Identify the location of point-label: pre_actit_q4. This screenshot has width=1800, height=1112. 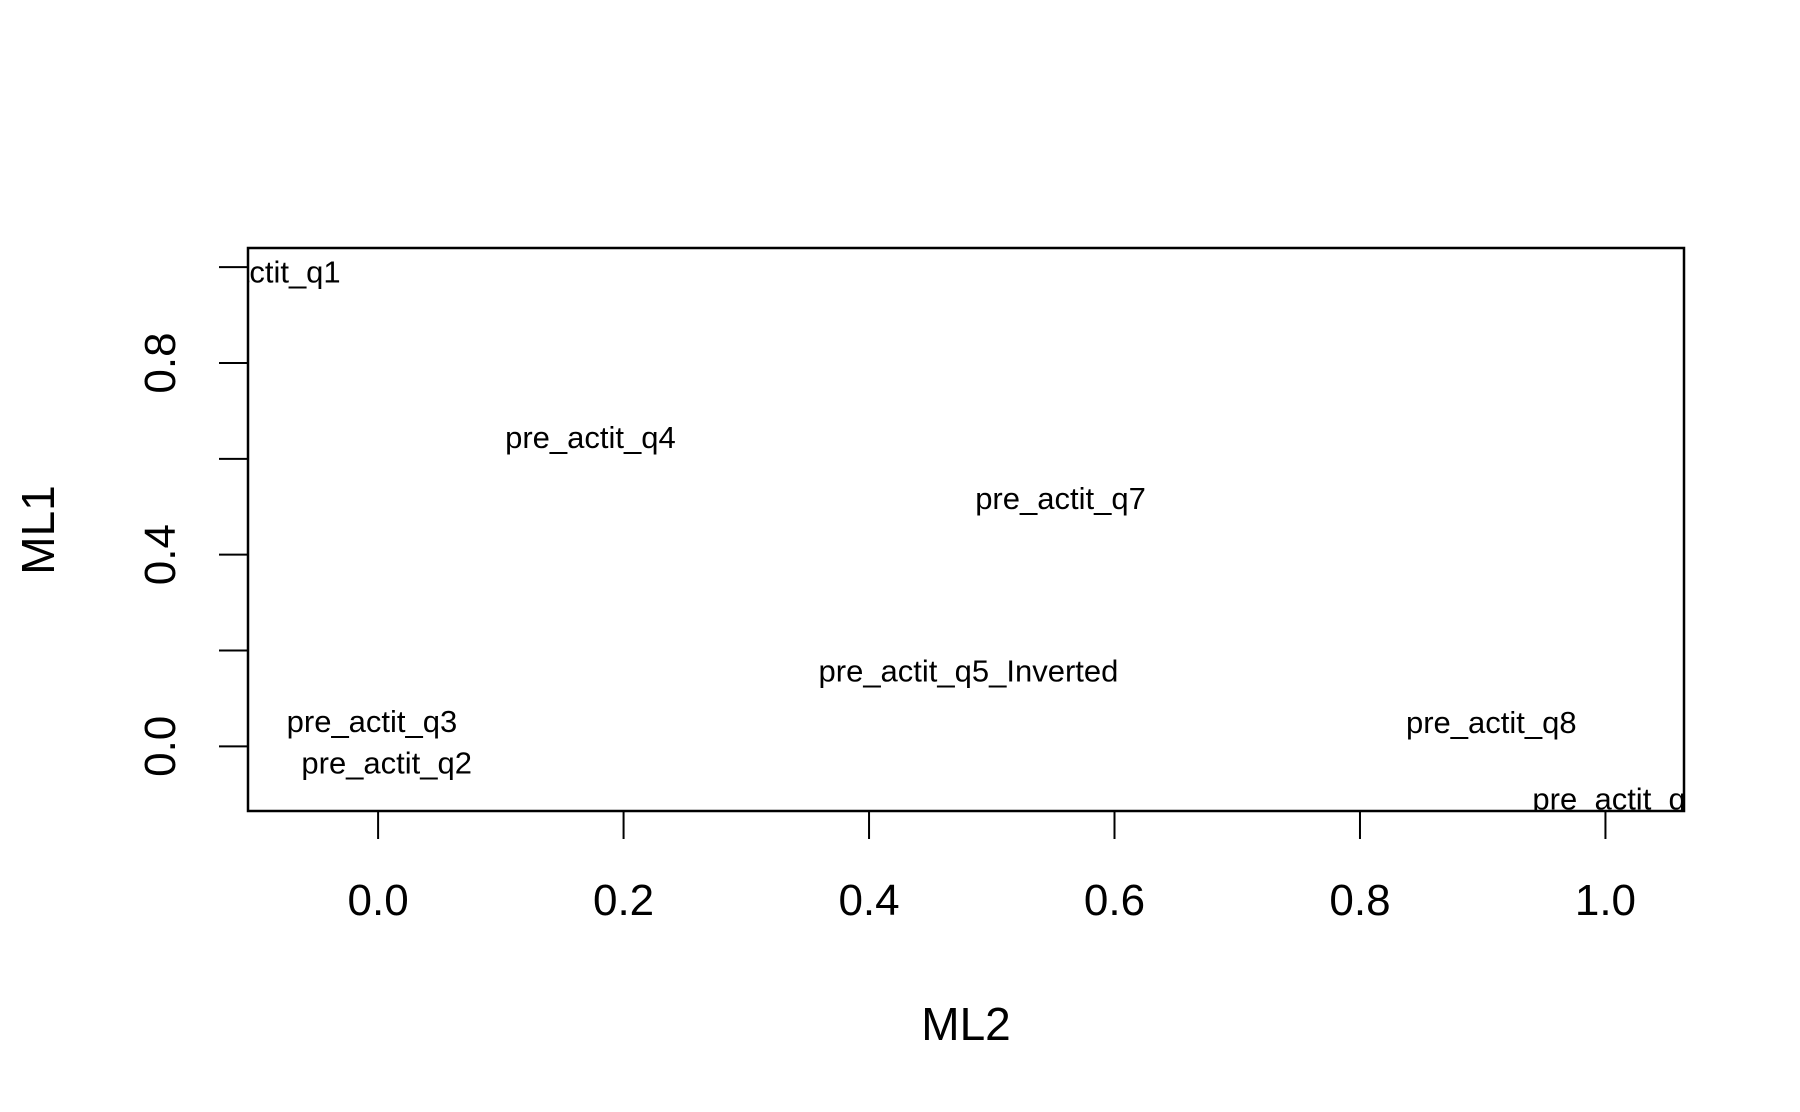
(590, 437).